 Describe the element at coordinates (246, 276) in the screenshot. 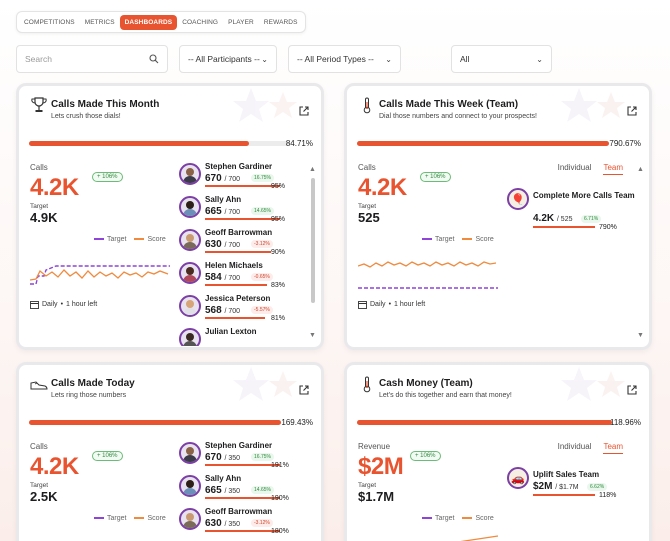

I see `leaderboard-row: Helen Michaels 584 / 700 -0.65% 83%` at that location.